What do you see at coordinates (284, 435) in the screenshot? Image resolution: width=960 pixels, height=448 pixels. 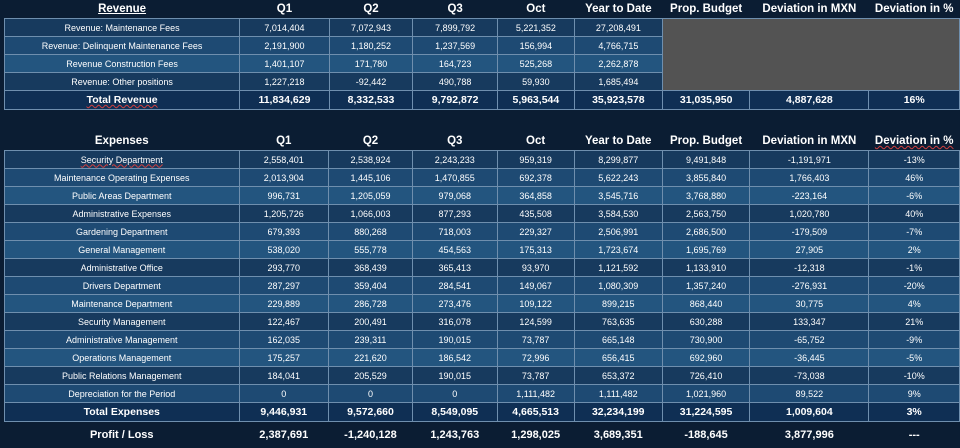 I see `profit-loss-value: 2,387,691` at bounding box center [284, 435].